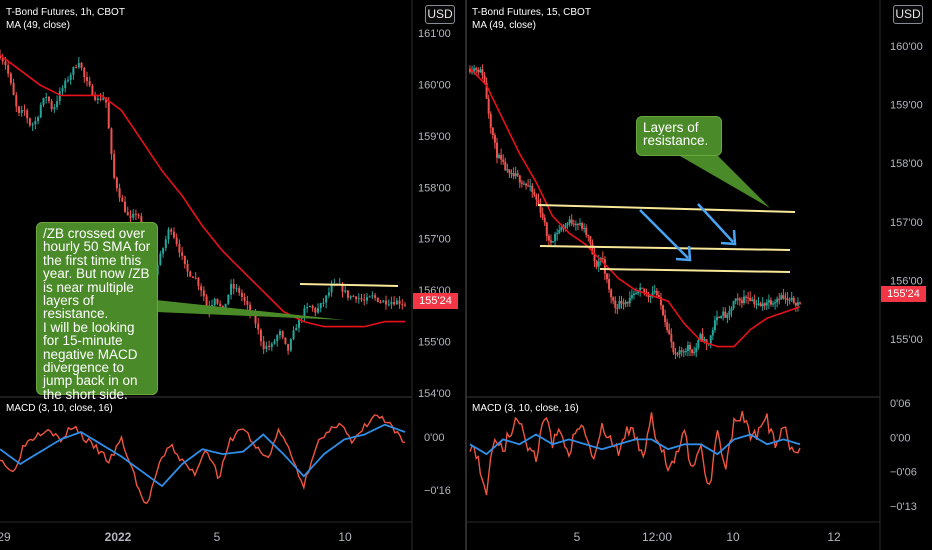  What do you see at coordinates (531, 12) in the screenshot?
I see `right-chart-title: T-Bond Futures, 15, CBOT` at bounding box center [531, 12].